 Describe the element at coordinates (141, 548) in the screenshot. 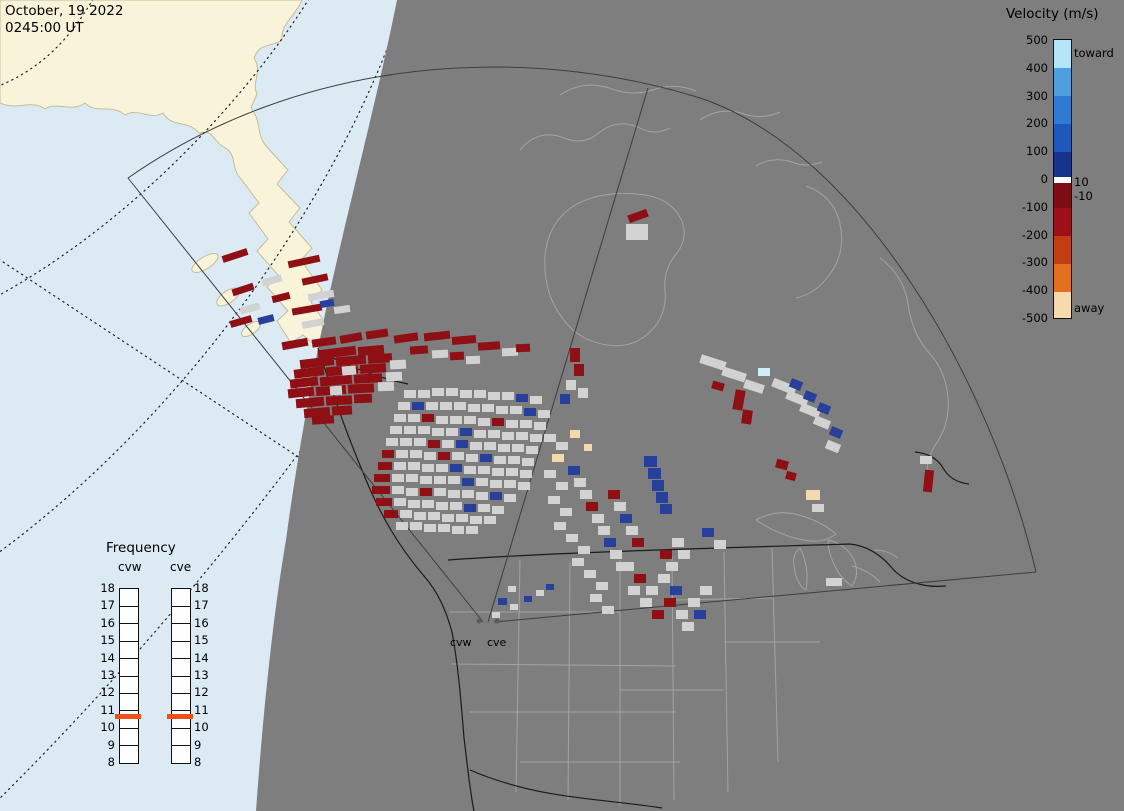

I see `frequency-legend-title: Frequency` at that location.